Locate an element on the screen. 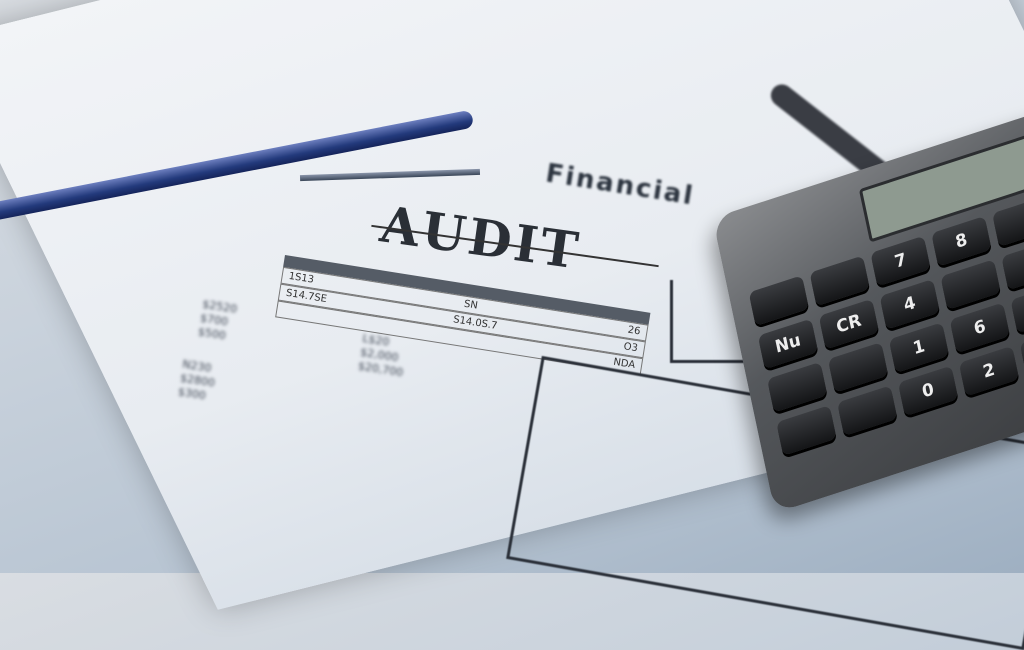 This screenshot has height=650, width=1024. table-cell: O3 is located at coordinates (630, 348).